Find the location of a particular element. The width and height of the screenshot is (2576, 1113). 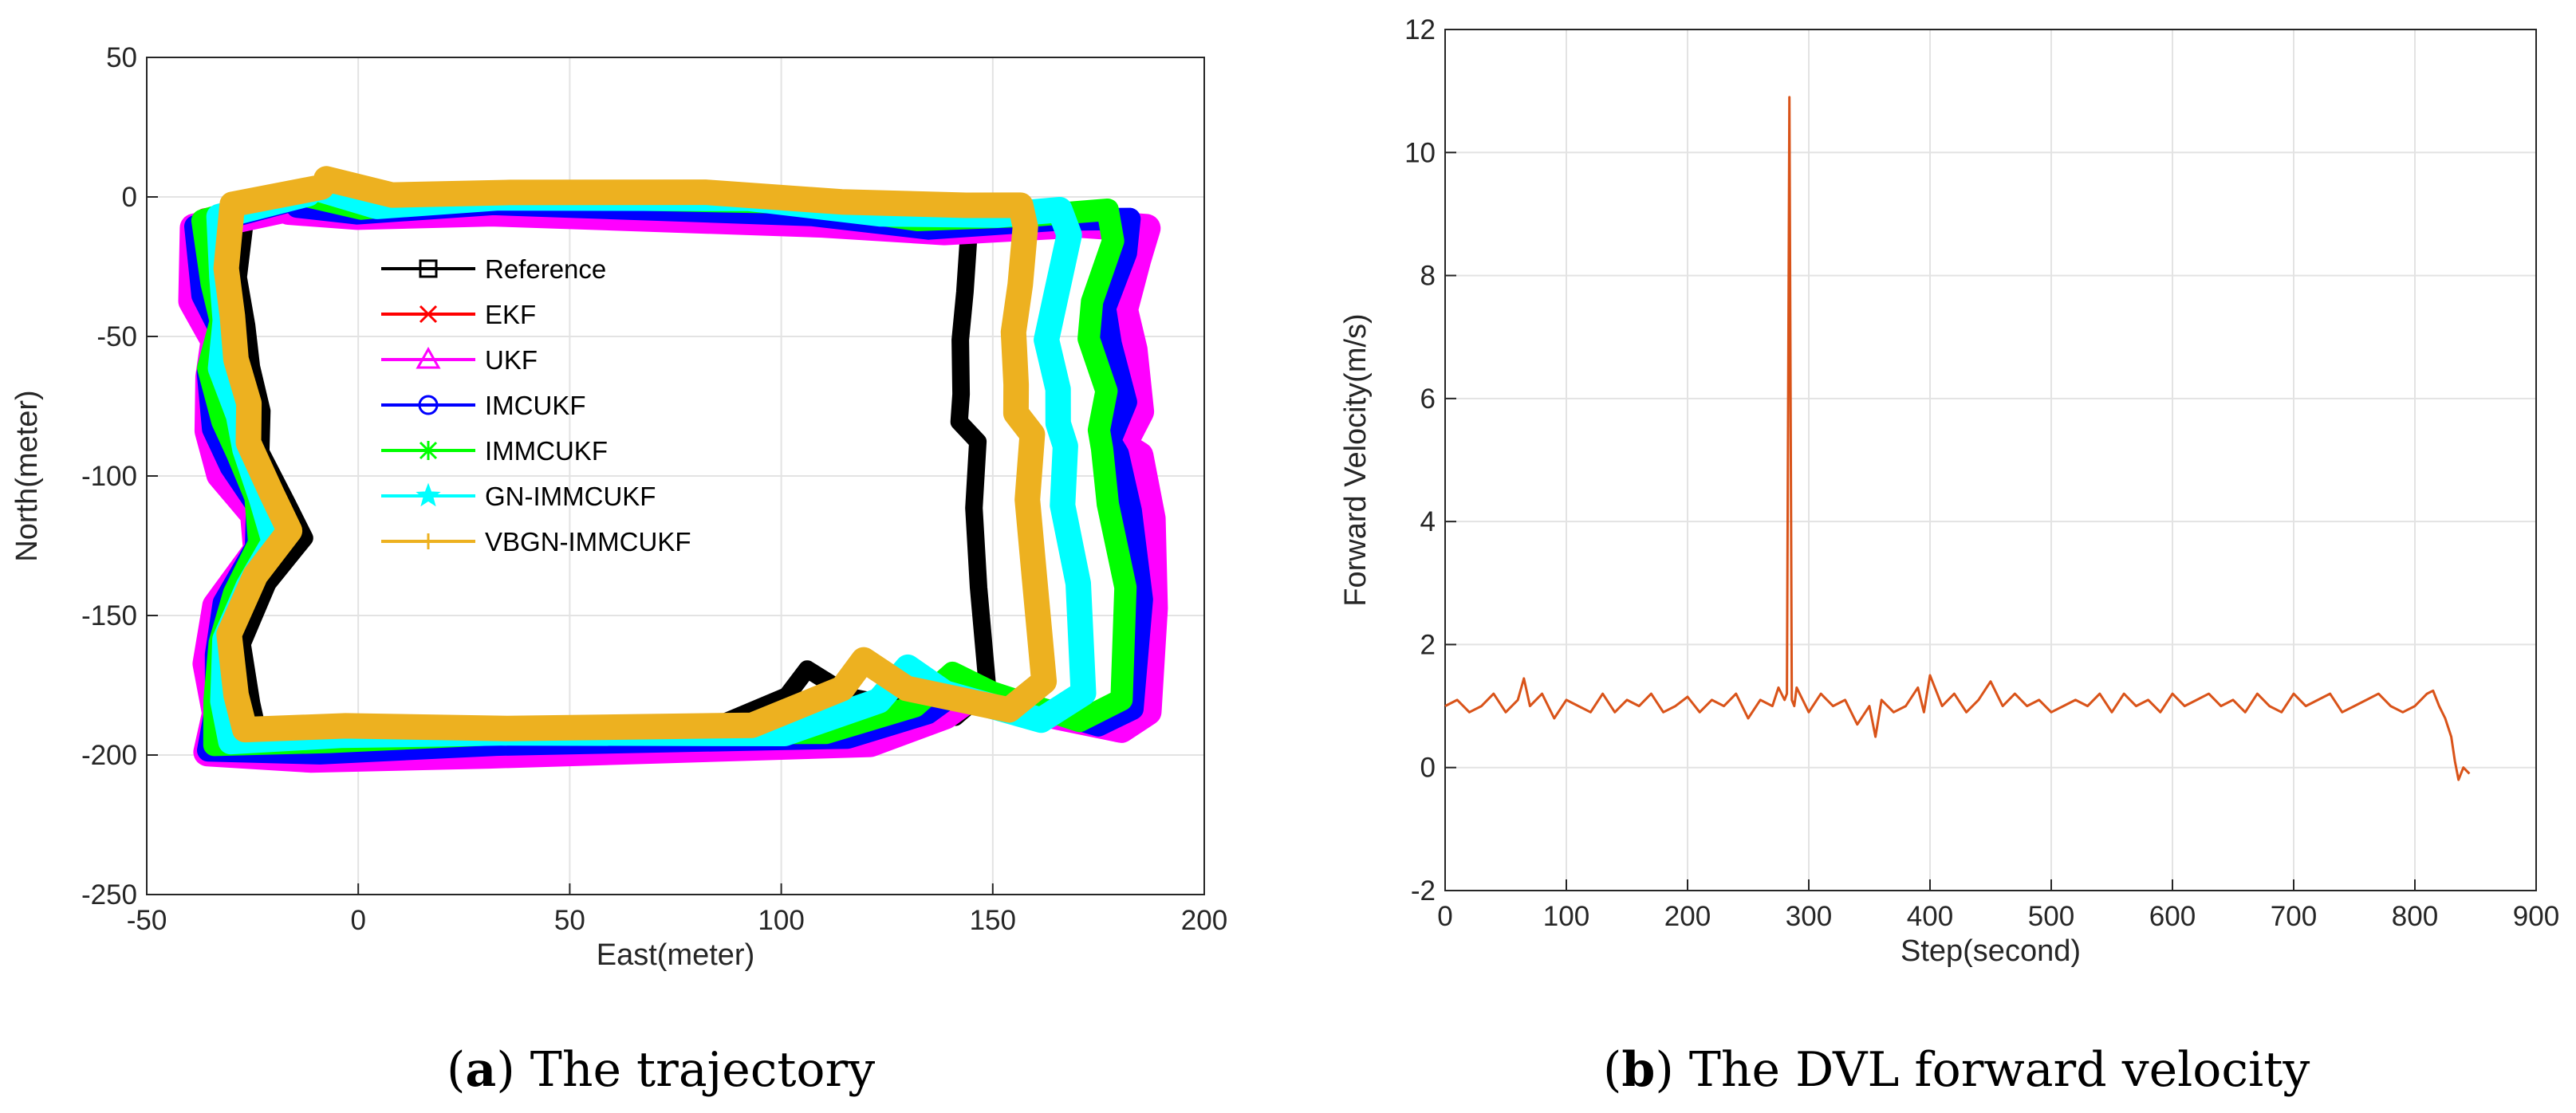

legend-entry-ekf: EKF is located at coordinates (458, 315).